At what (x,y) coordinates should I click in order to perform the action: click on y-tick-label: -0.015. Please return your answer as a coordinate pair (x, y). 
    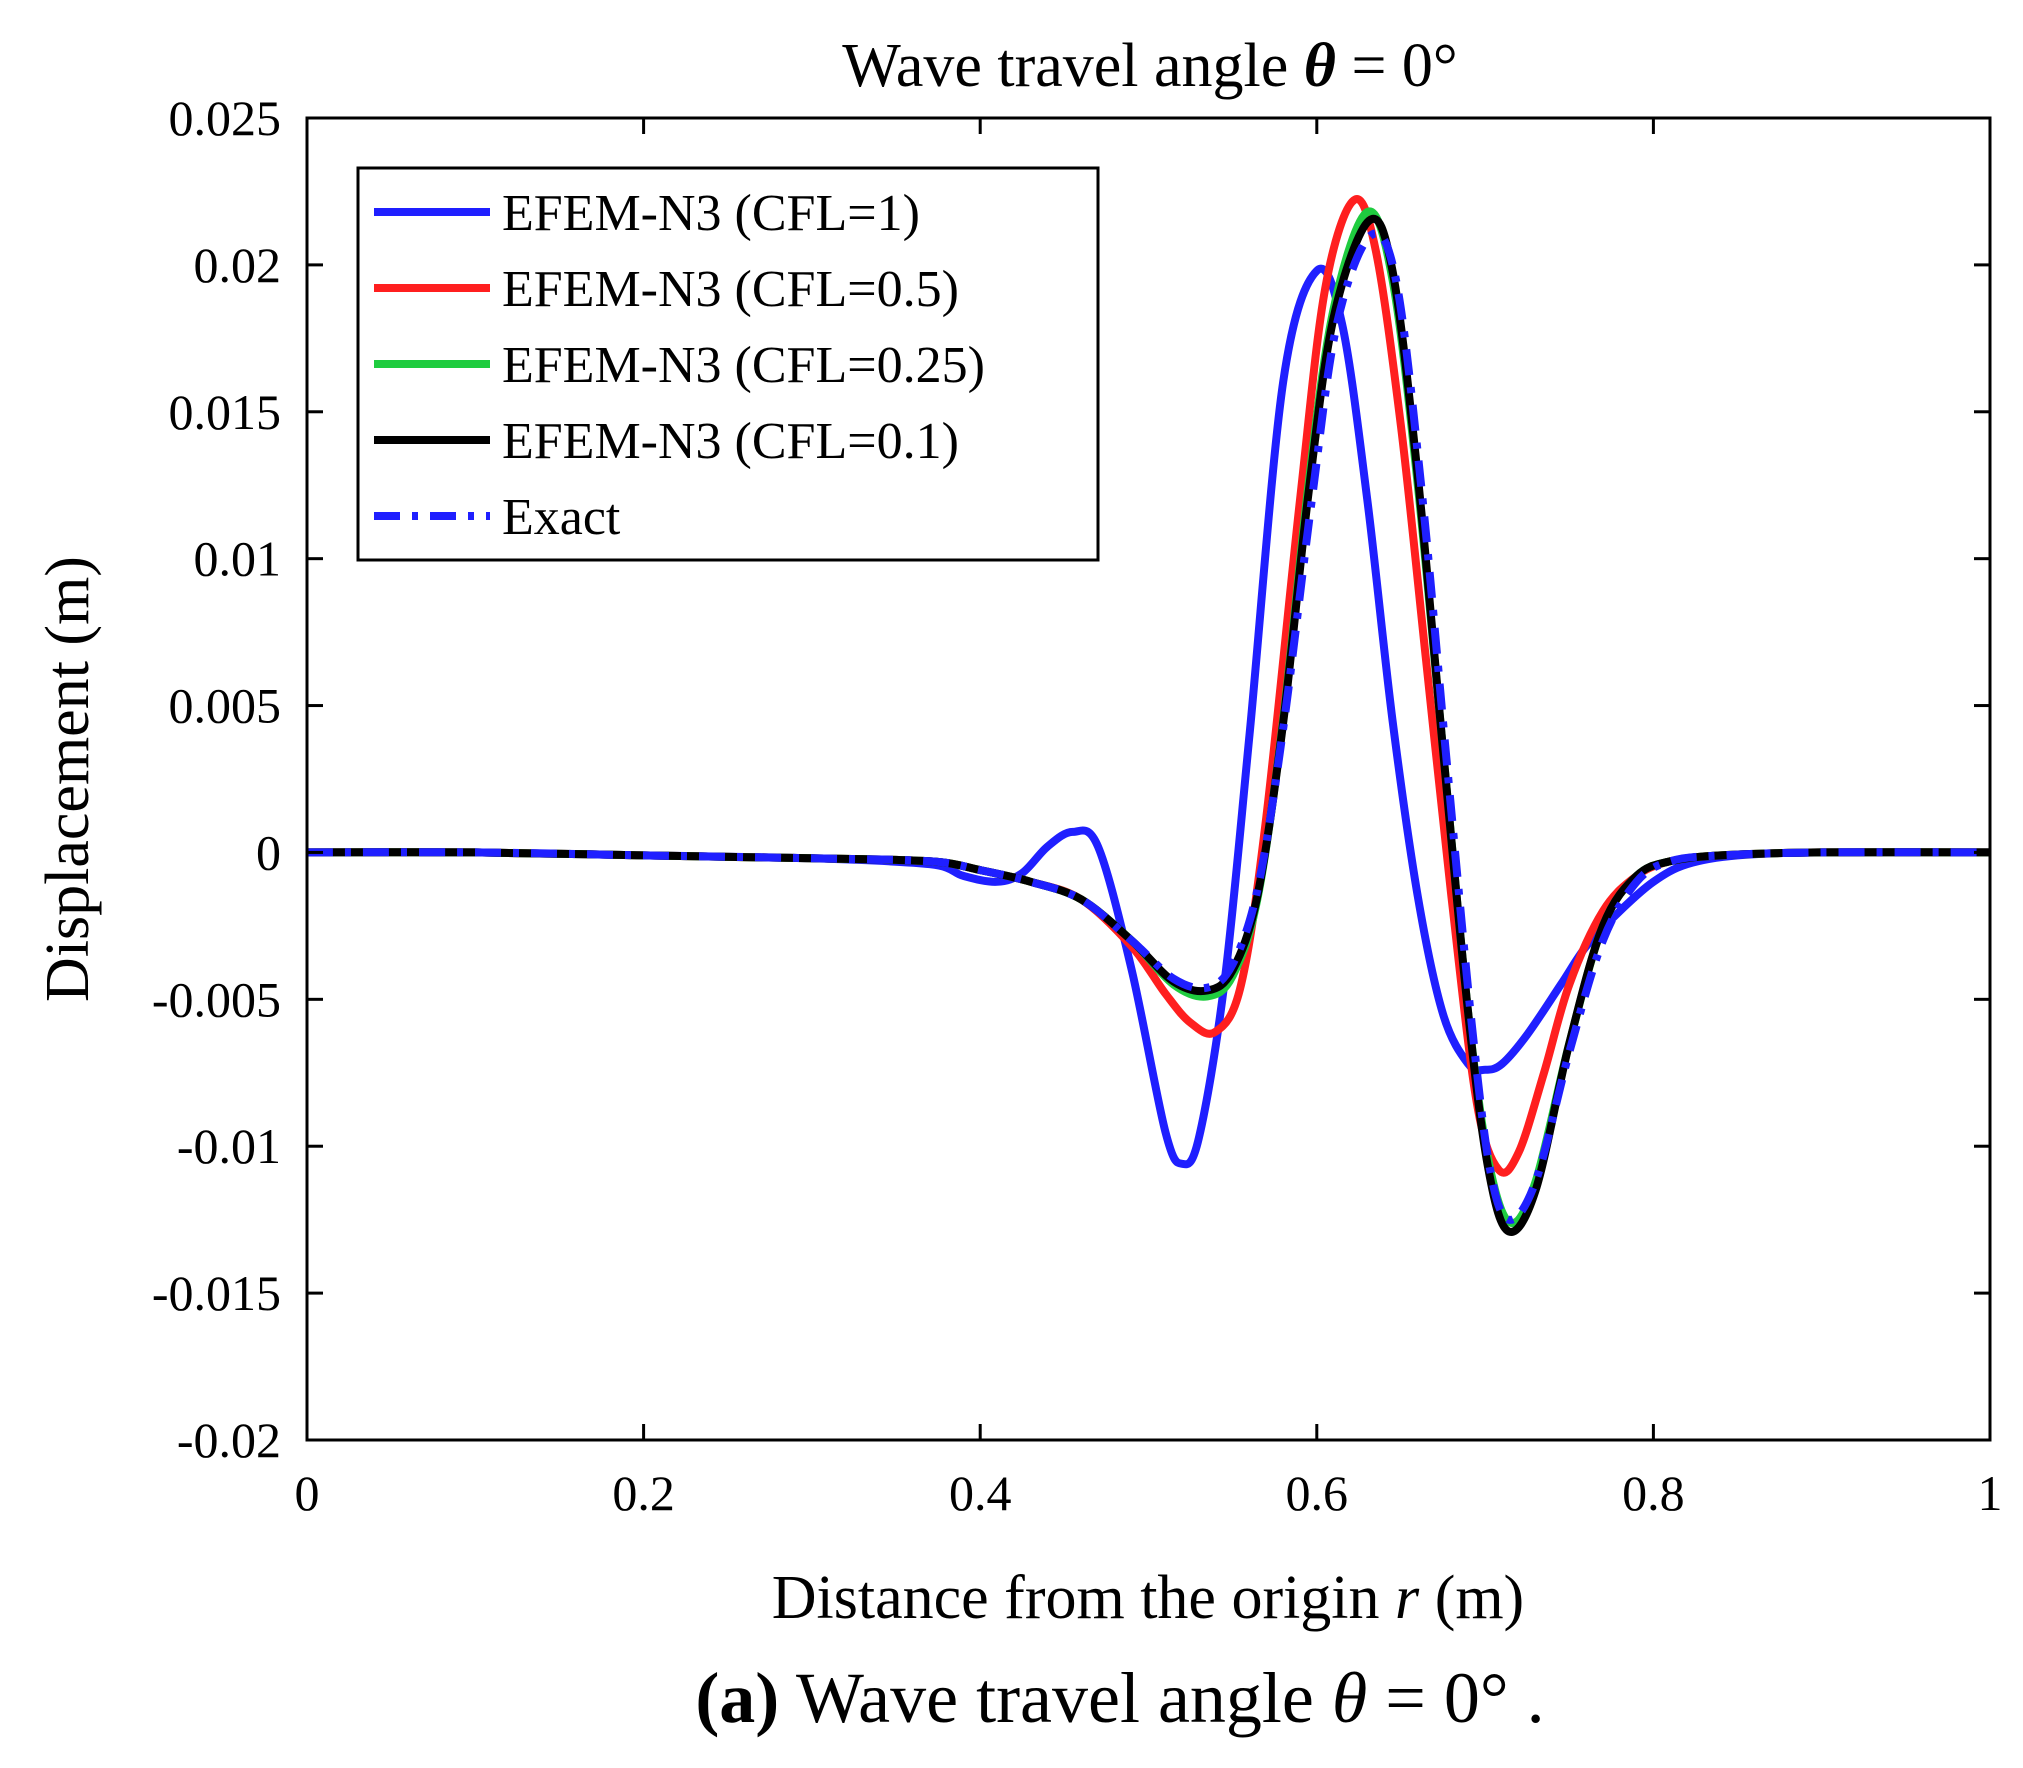
    Looking at the image, I should click on (216, 1293).